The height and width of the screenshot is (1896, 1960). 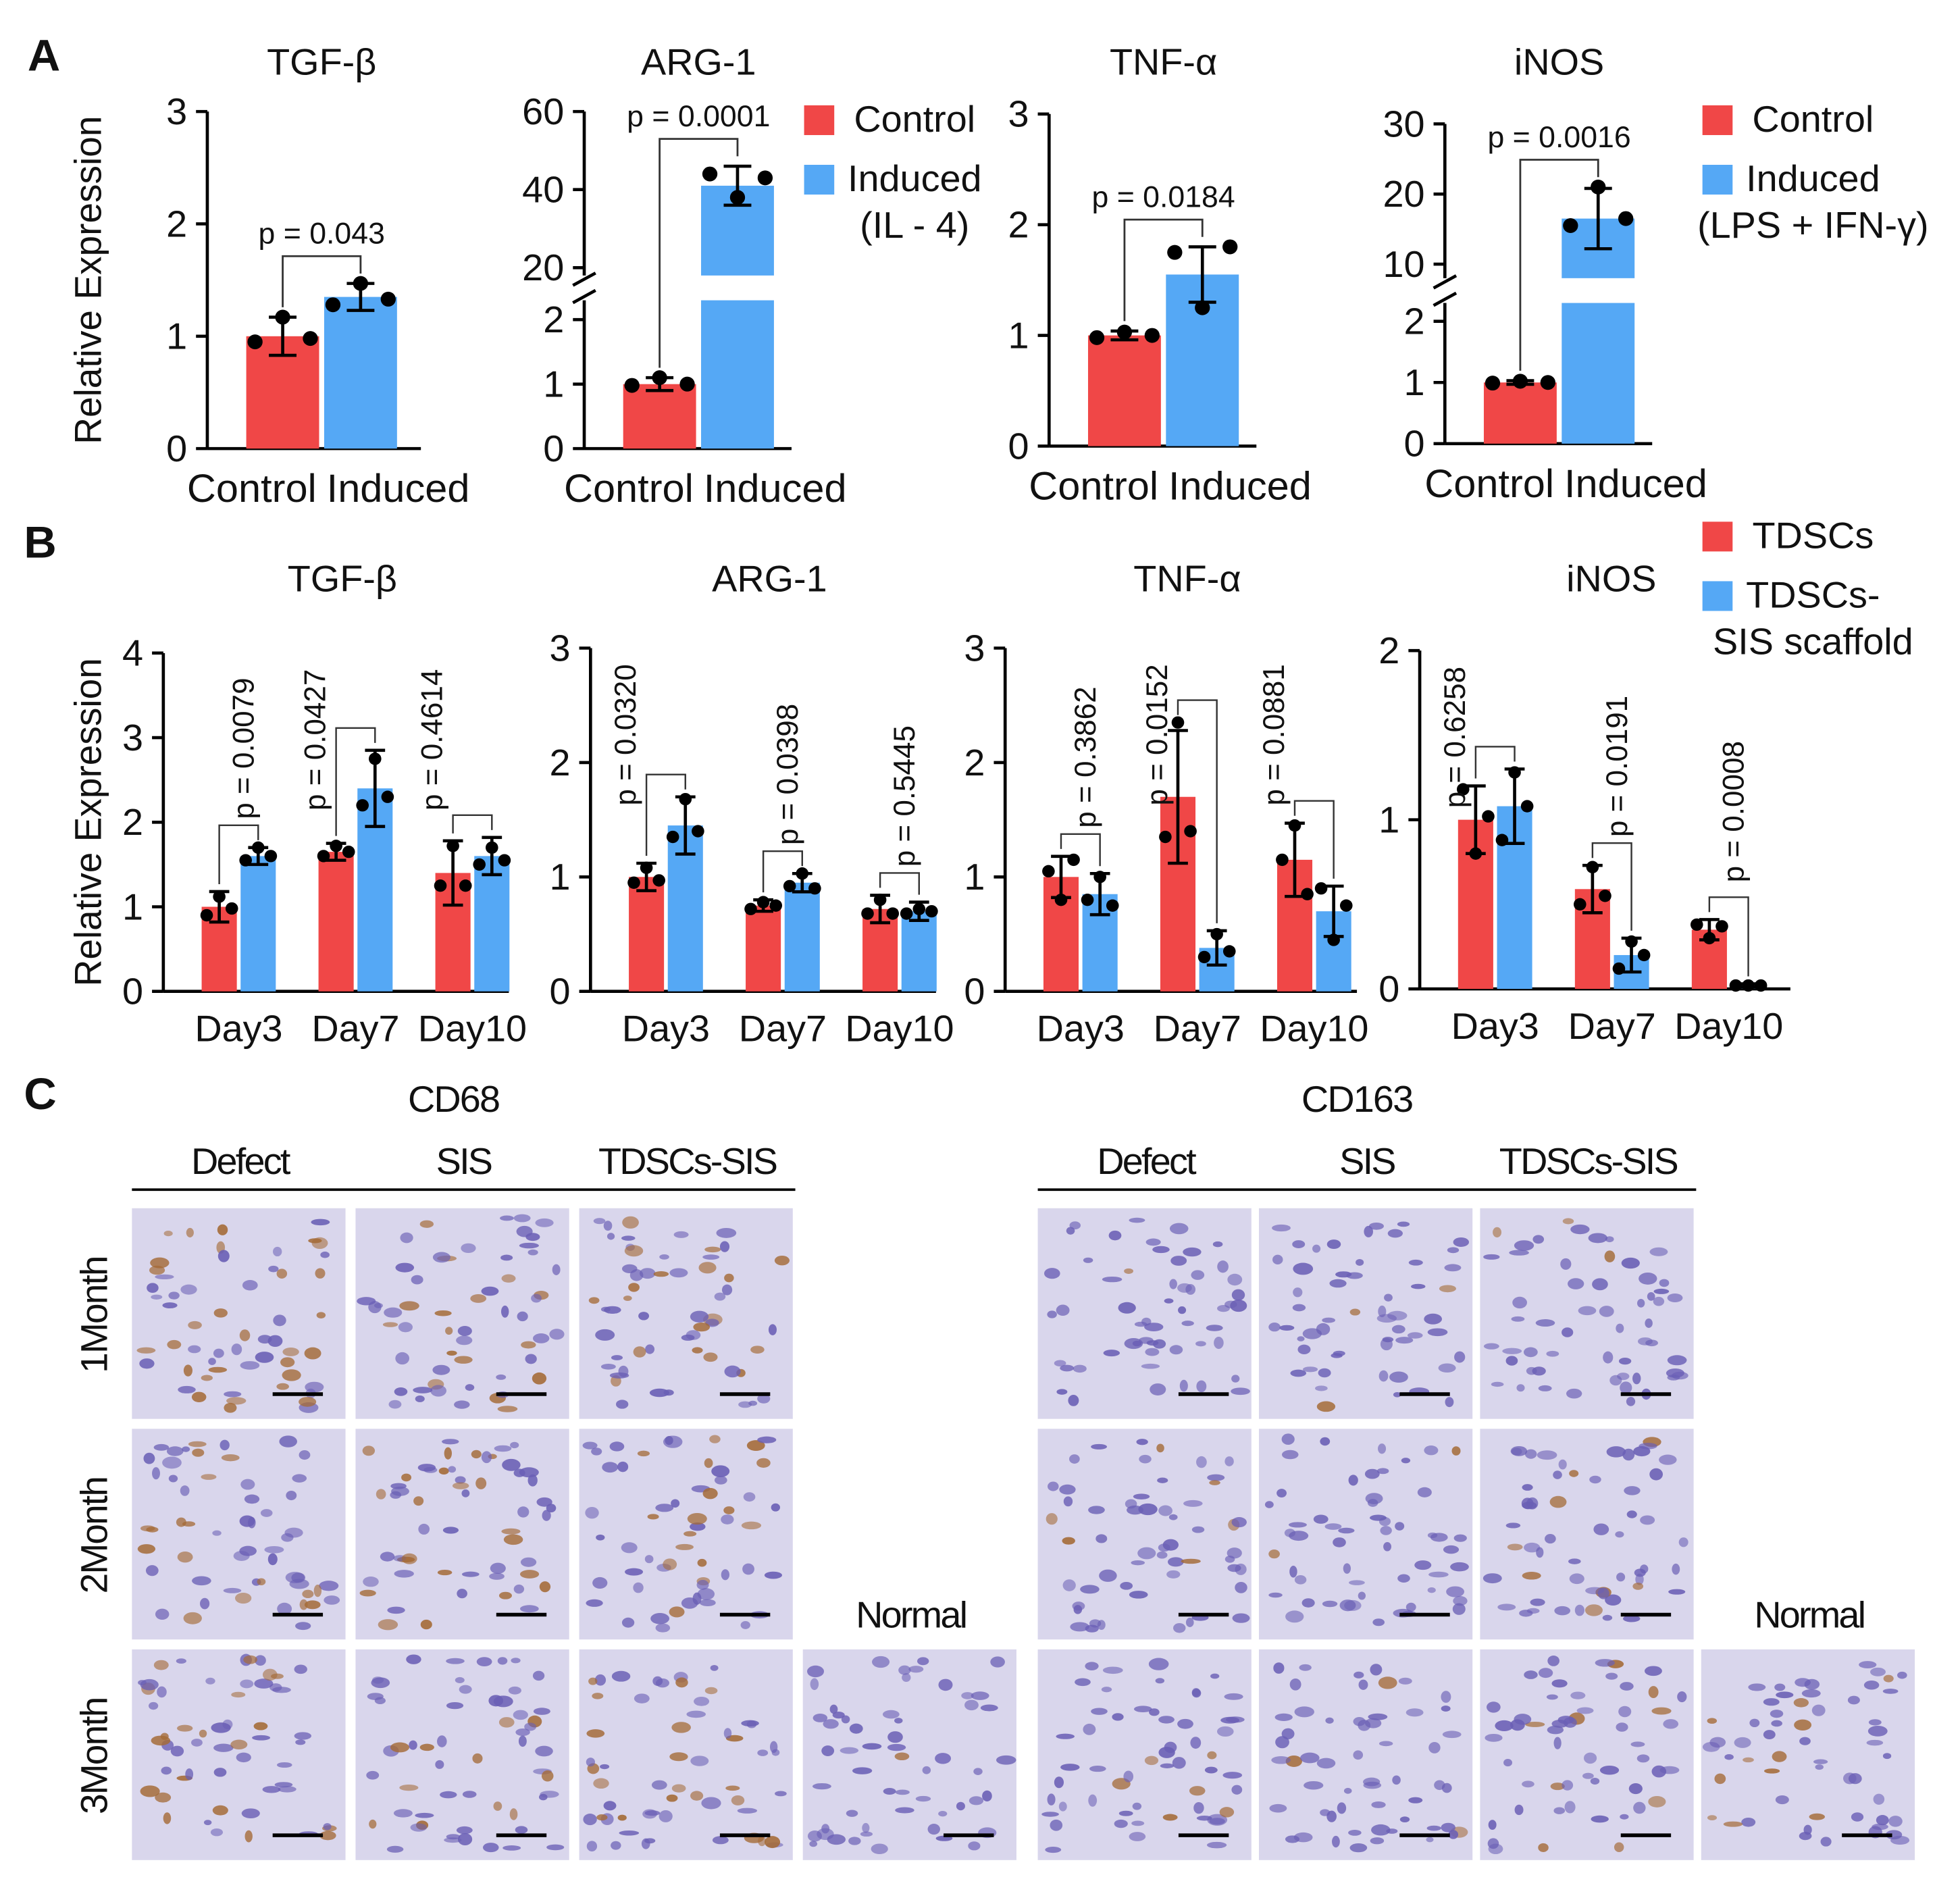 What do you see at coordinates (40, 1094) in the screenshot?
I see `panel-label: C` at bounding box center [40, 1094].